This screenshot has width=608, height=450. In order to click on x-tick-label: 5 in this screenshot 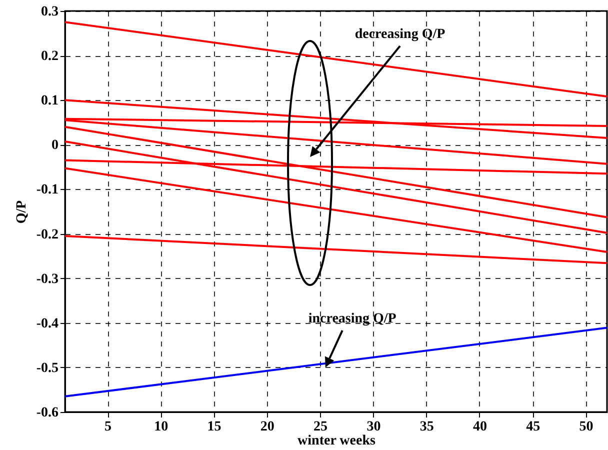, I will do `click(108, 427)`.